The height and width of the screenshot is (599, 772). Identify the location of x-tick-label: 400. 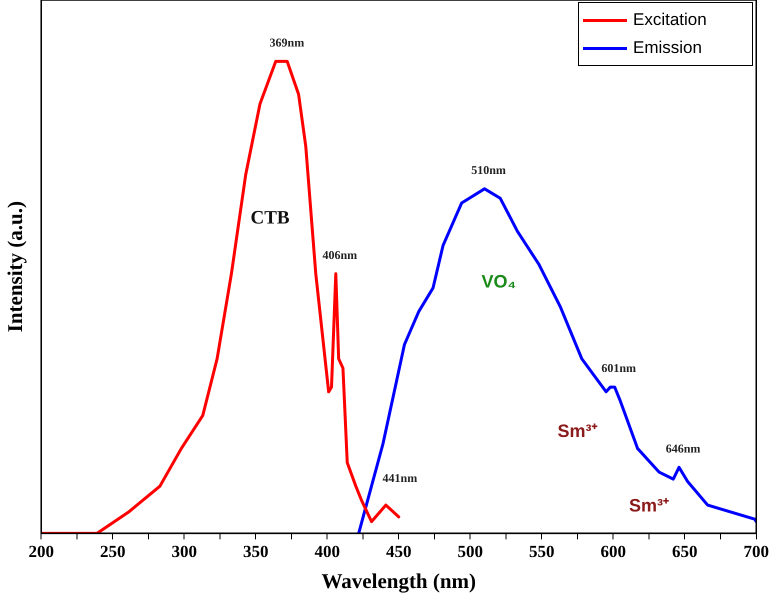
(327, 551).